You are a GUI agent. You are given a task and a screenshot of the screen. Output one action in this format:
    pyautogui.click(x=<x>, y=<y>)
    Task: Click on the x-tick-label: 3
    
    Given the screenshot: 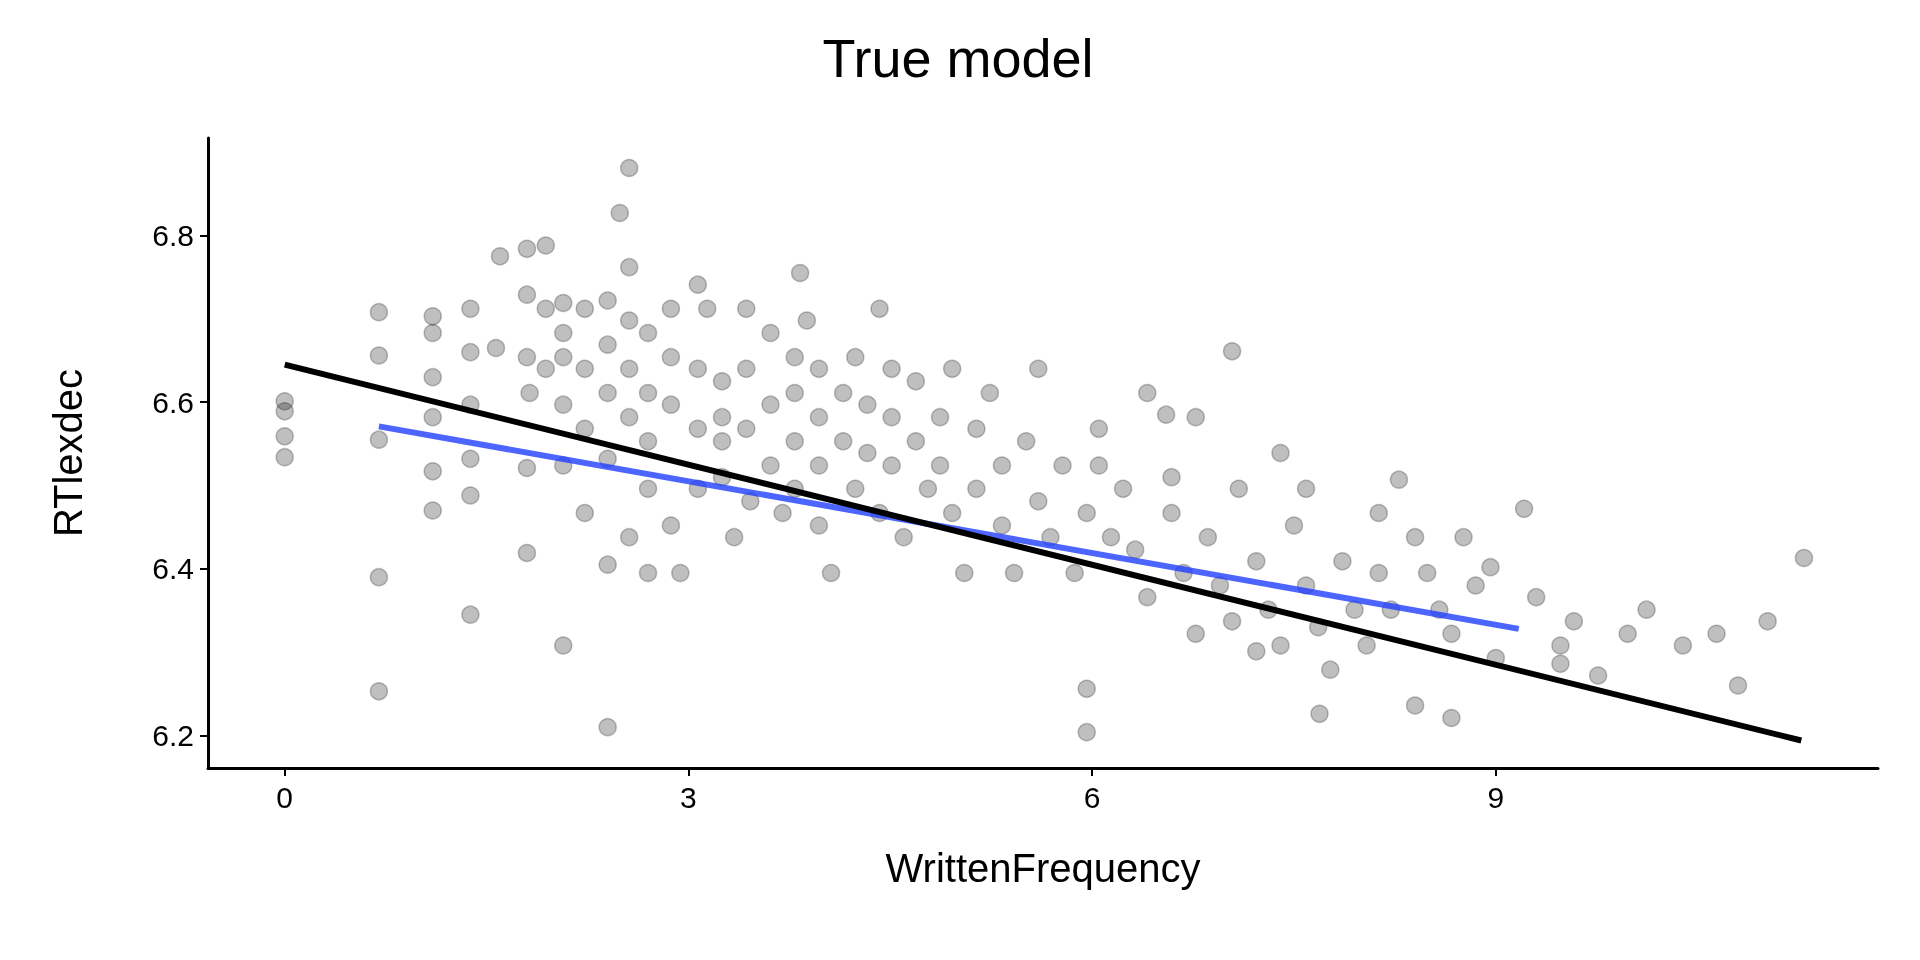 What is the action you would take?
    pyautogui.click(x=688, y=797)
    